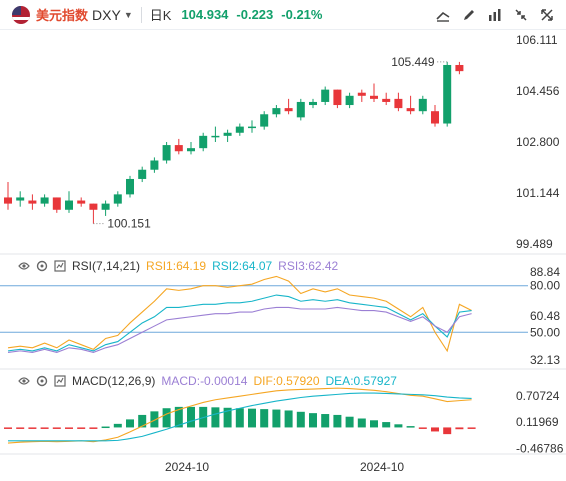  I want to click on rsi-axis-tick: 32.13, so click(545, 360).